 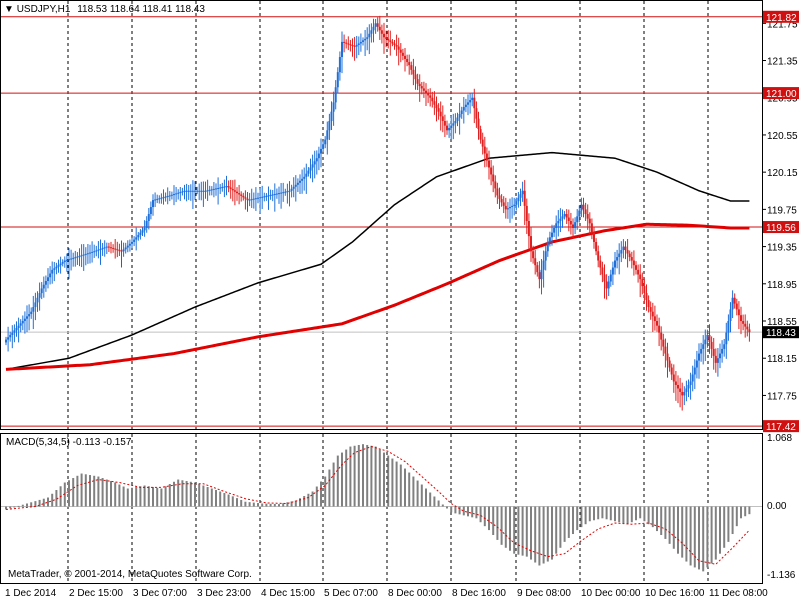 I want to click on chart-dropdown-icon: ▼, so click(x=9, y=9).